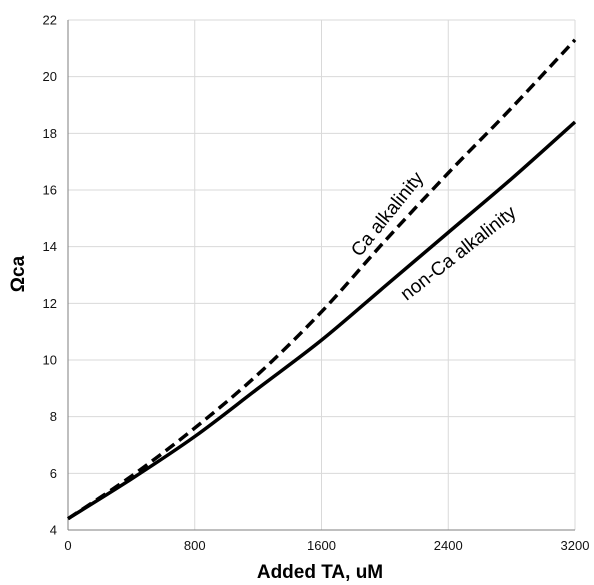 The image size is (594, 585). Describe the element at coordinates (320, 572) in the screenshot. I see `x-axis-title: Added TA, uM` at that location.